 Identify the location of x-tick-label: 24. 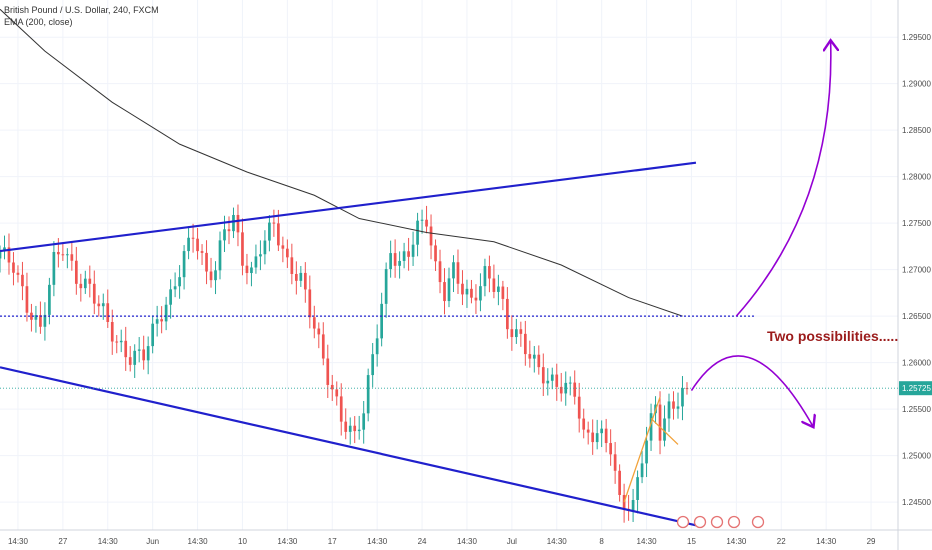
(422, 541).